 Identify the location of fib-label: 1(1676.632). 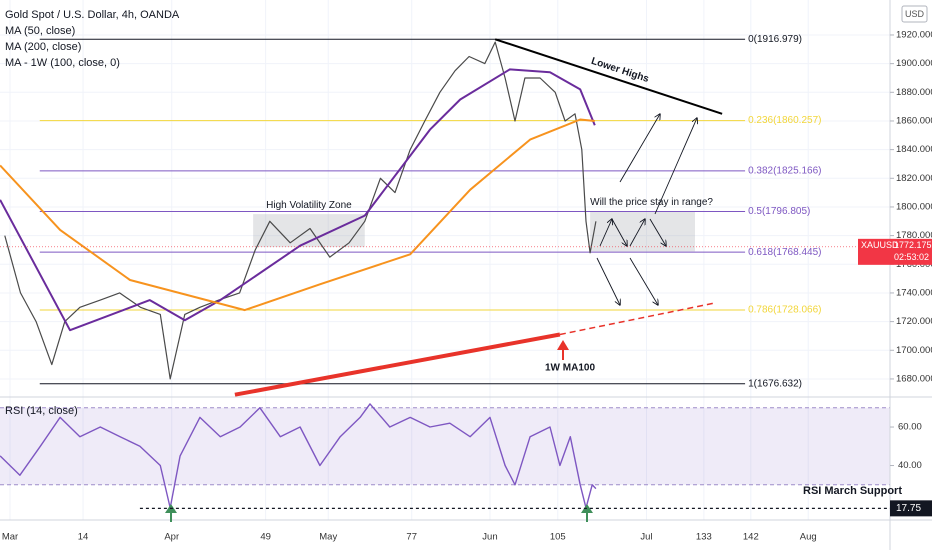
(775, 383).